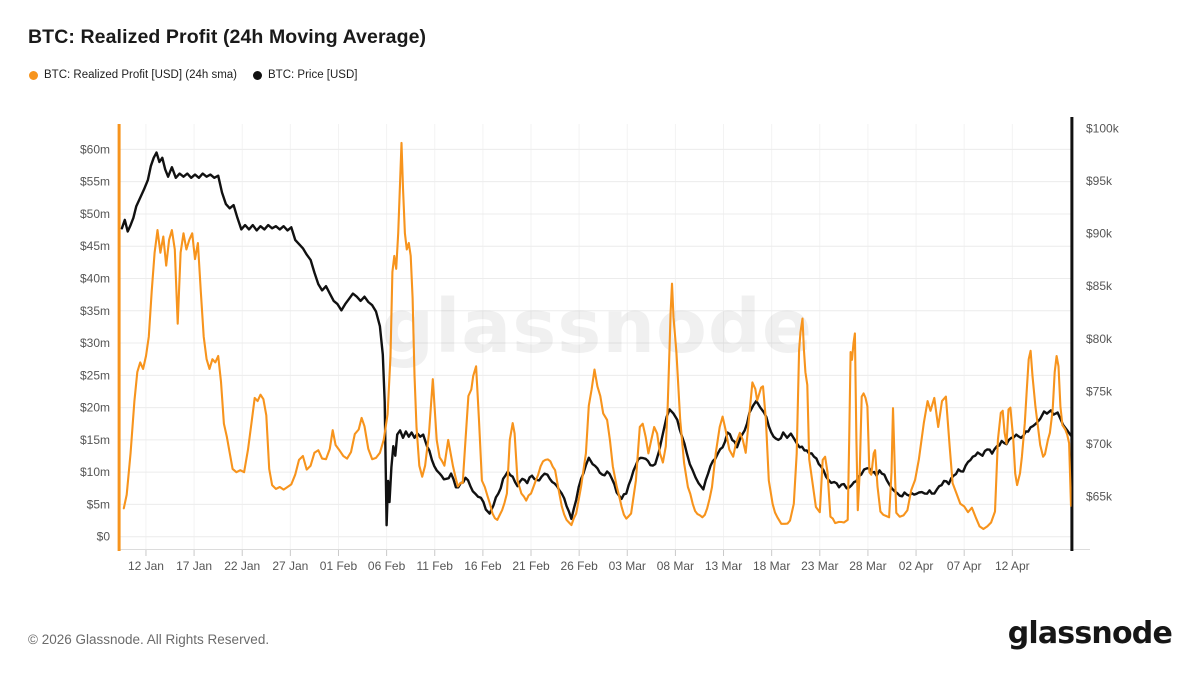 This screenshot has height=675, width=1200. Describe the element at coordinates (1099, 234) in the screenshot. I see `right-axis-tick-label: $90k` at that location.